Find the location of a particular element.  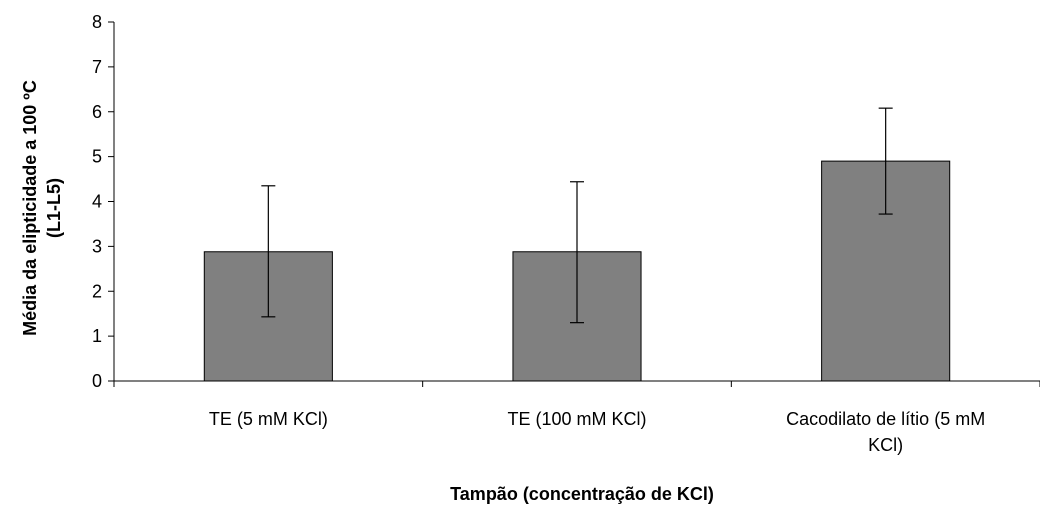

y-tick-label: 4 is located at coordinates (97, 202).